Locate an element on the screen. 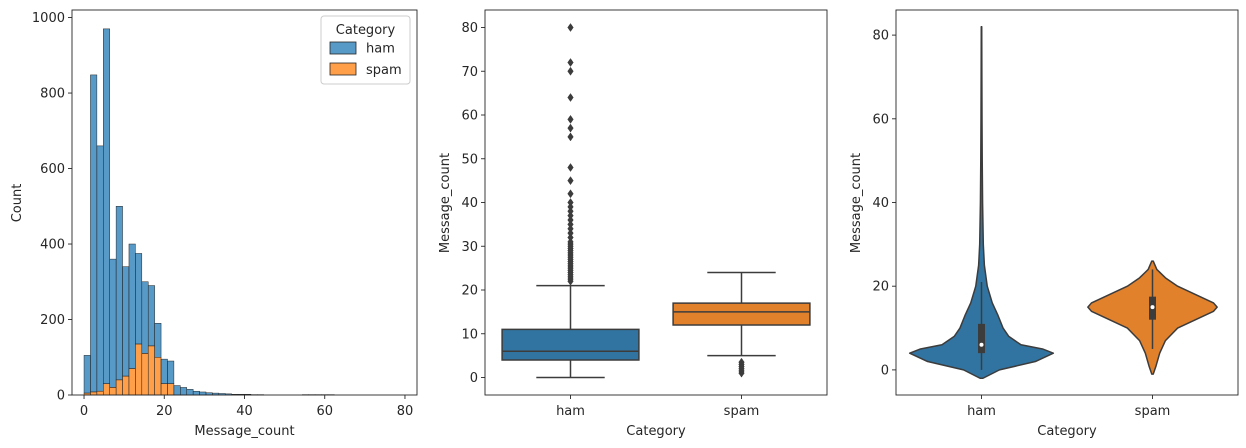 The height and width of the screenshot is (448, 1246). violin-y-ticks: 0 20 40 60 80 is located at coordinates (884, 203).